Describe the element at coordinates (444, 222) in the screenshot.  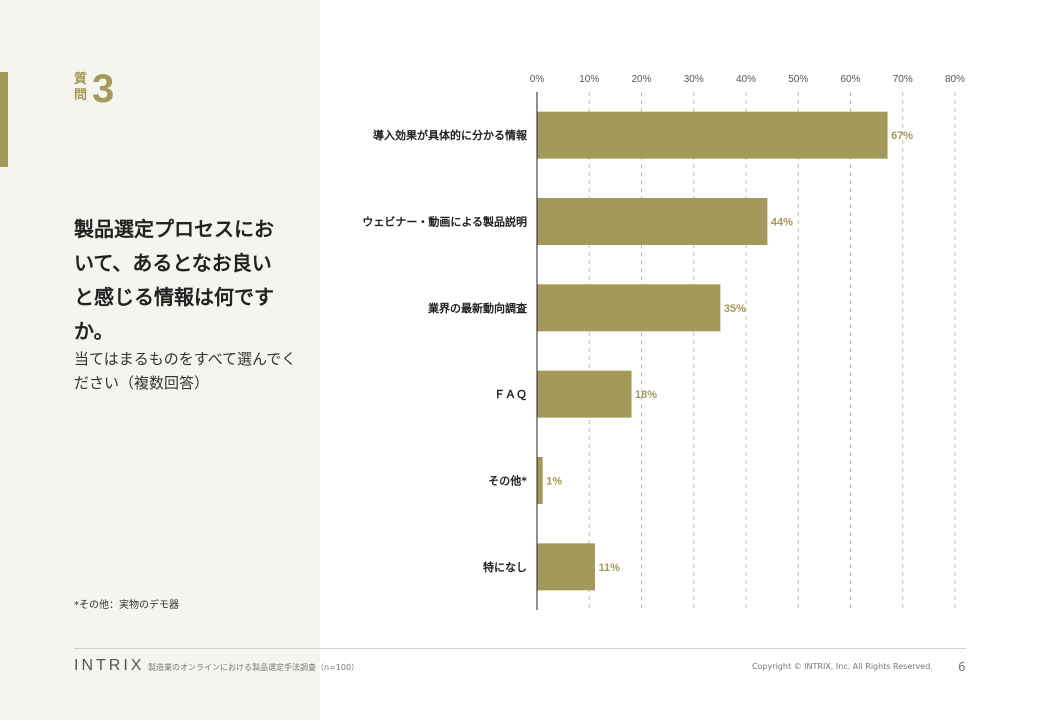
I see `category-label: ウェビナー・動画による製品説明` at that location.